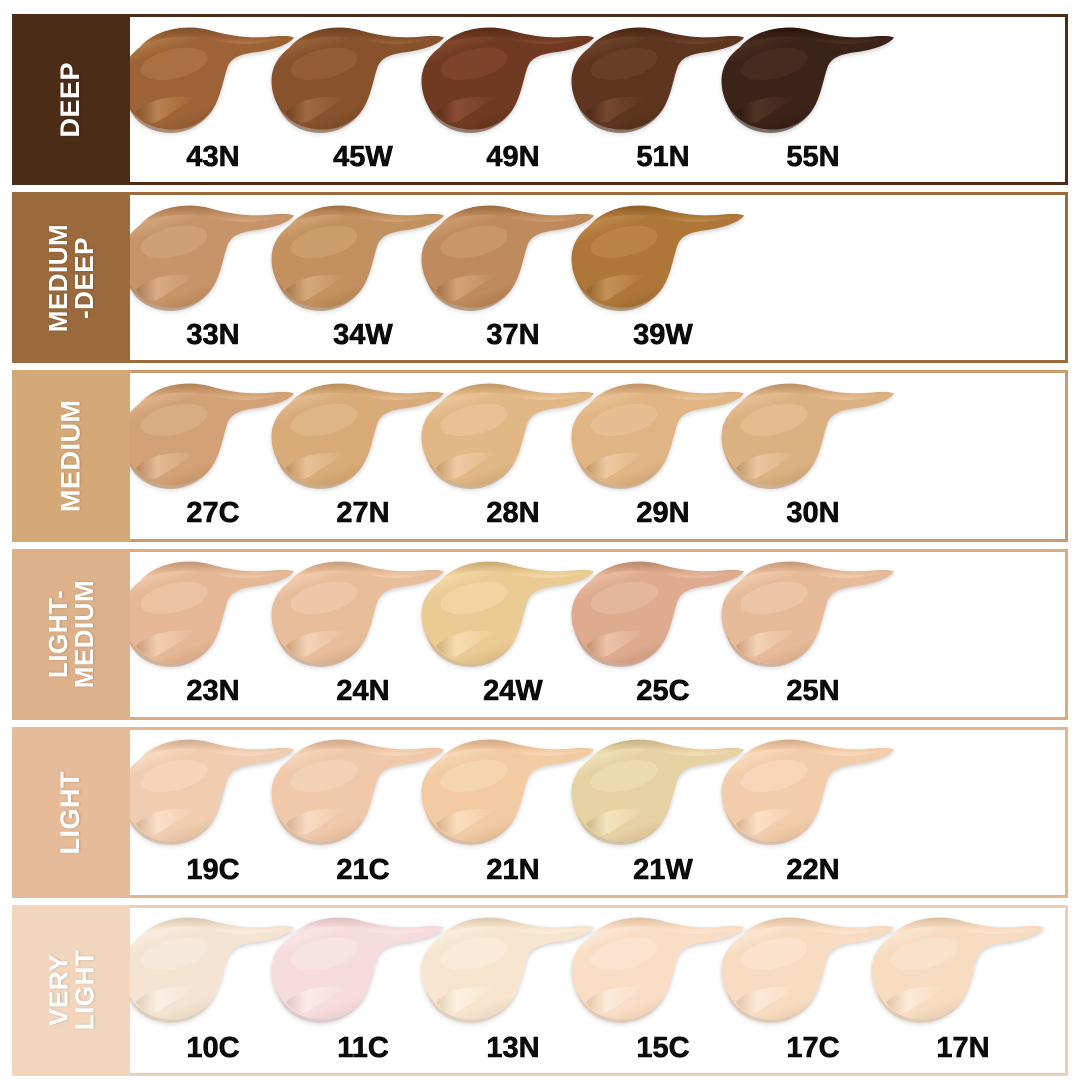  What do you see at coordinates (663, 157) in the screenshot?
I see `shade-code-label: 51N` at bounding box center [663, 157].